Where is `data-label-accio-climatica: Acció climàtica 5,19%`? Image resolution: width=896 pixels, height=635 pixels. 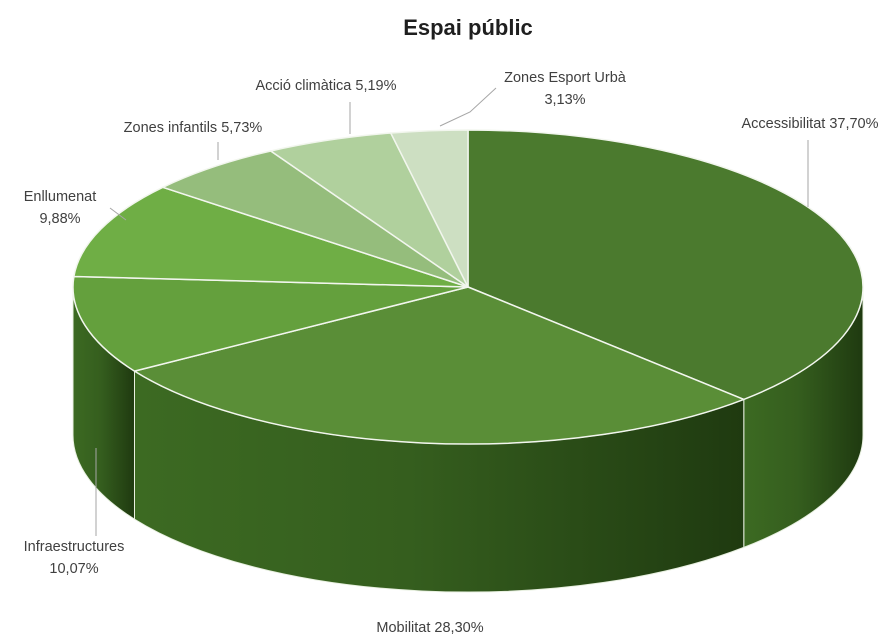 data-label-accio-climatica: Acció climàtica 5,19% is located at coordinates (325, 86).